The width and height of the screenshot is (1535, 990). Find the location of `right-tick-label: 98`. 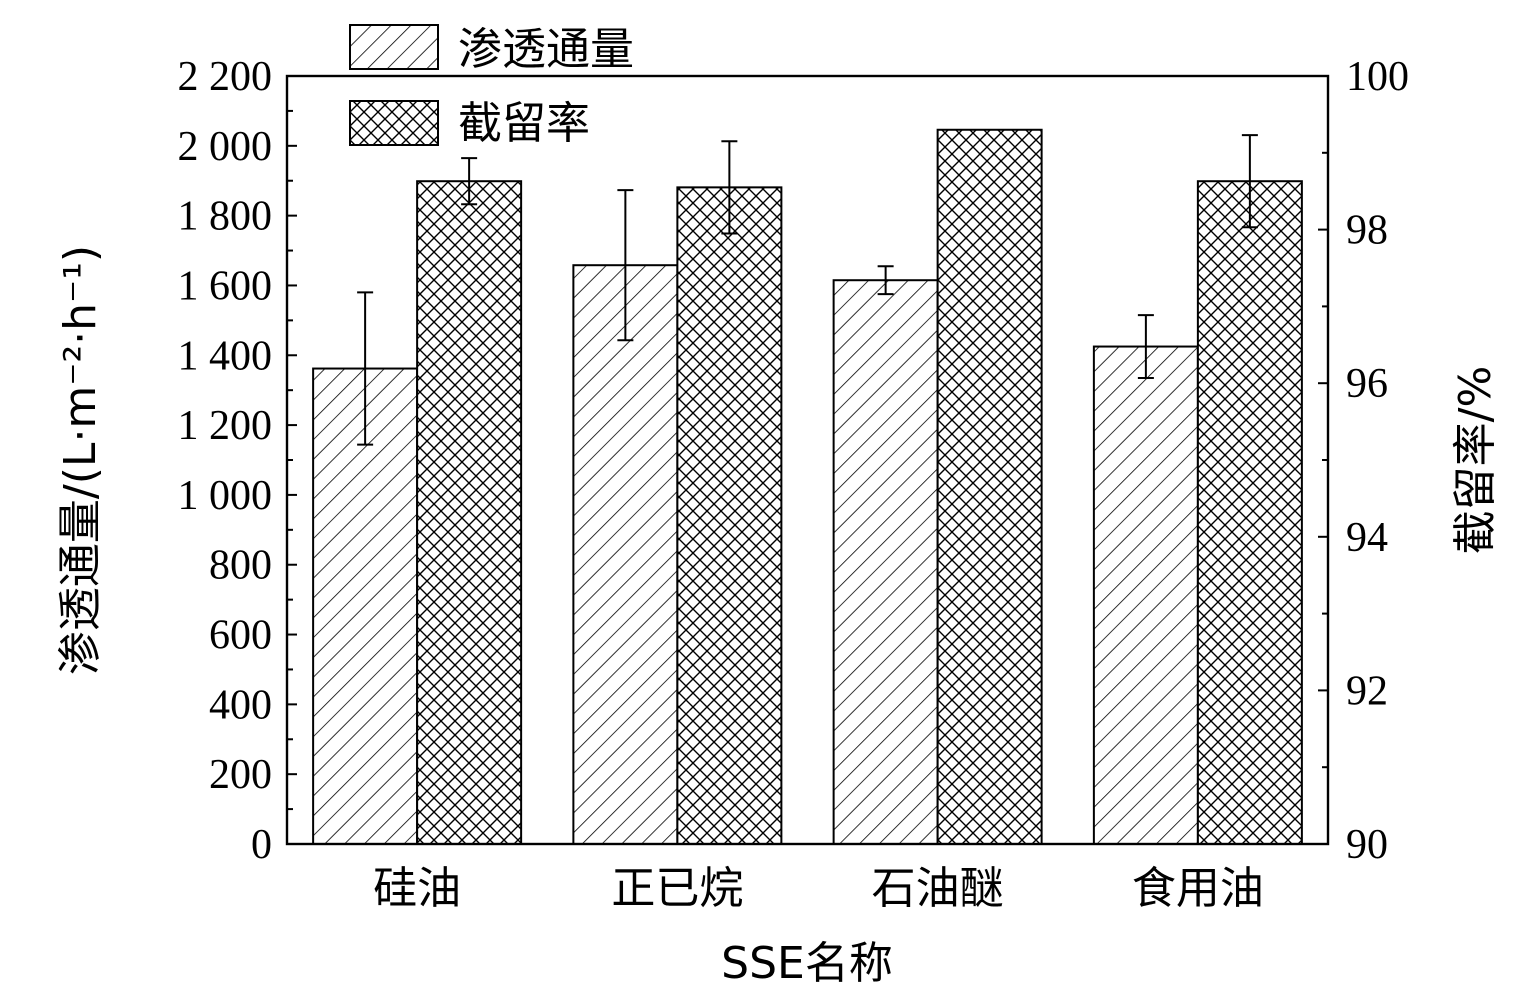

right-tick-label: 98 is located at coordinates (1367, 231).